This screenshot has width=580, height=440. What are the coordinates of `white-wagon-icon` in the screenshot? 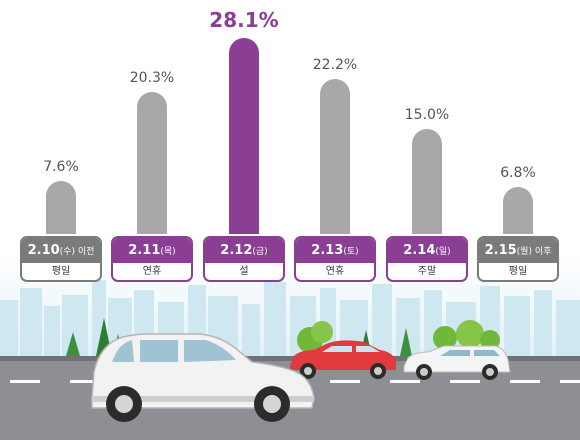 It's located at (457, 362).